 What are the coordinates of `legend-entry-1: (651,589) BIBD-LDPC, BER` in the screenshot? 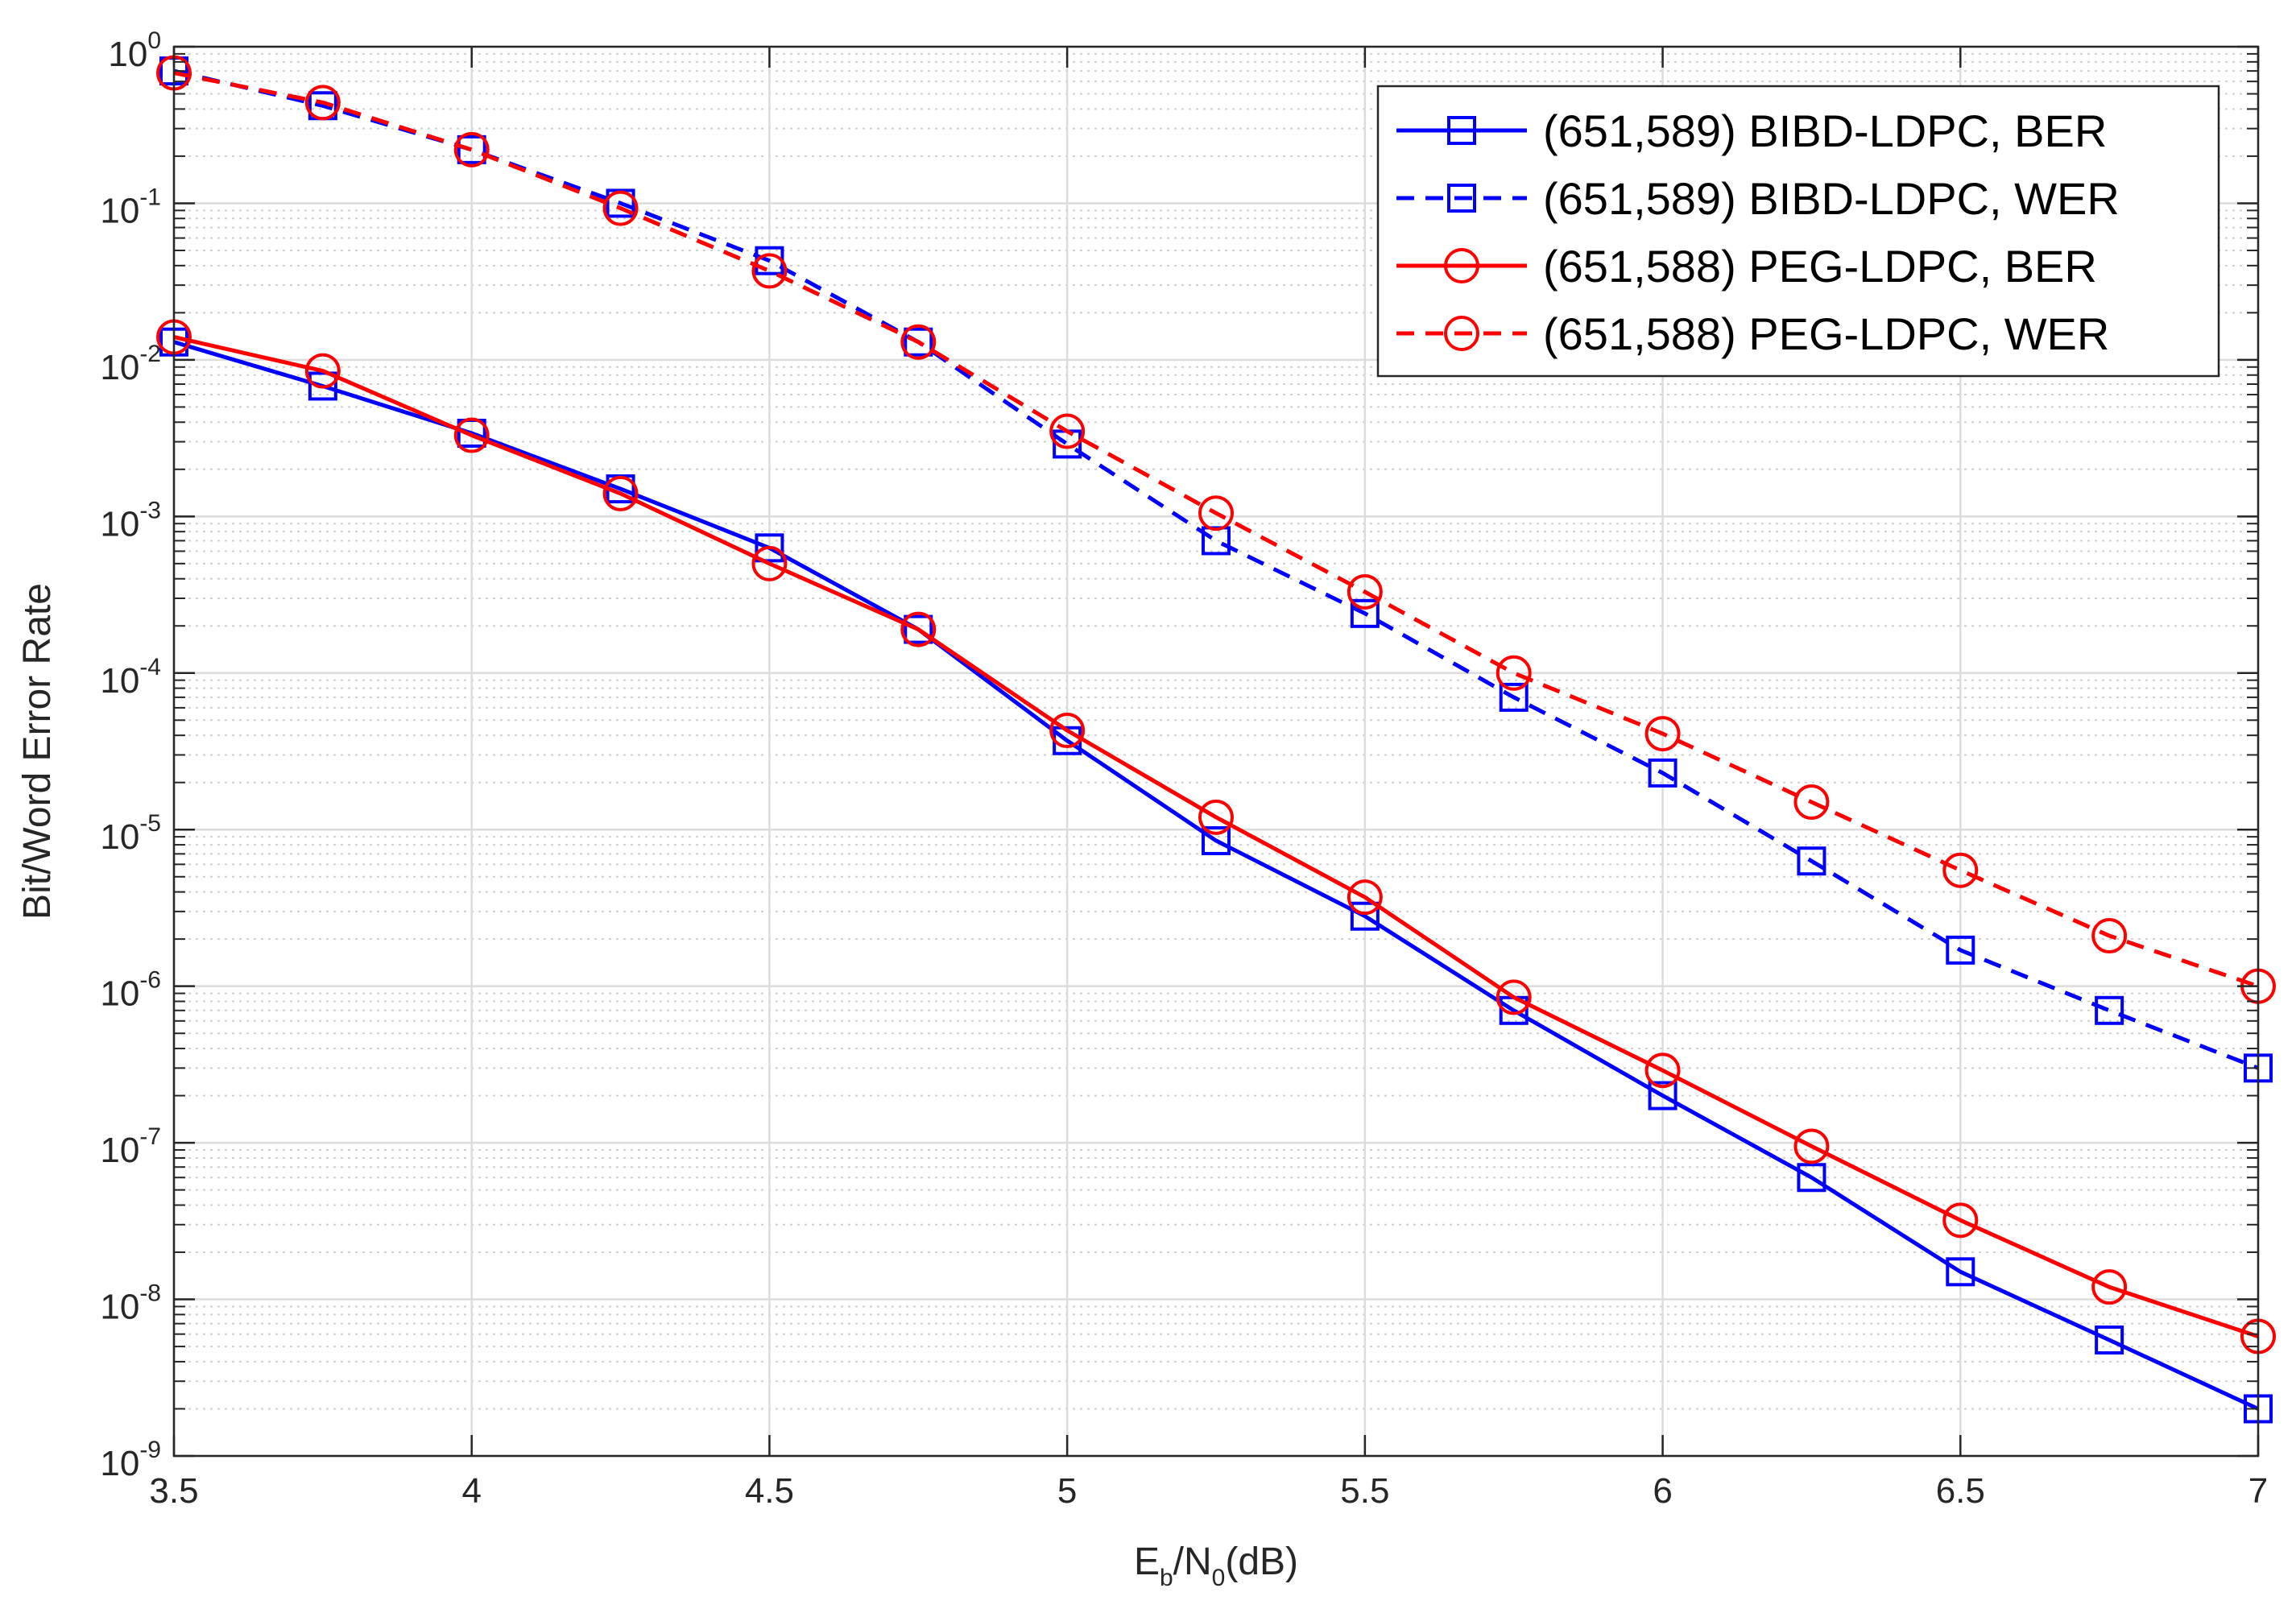 It's located at (1751, 130).